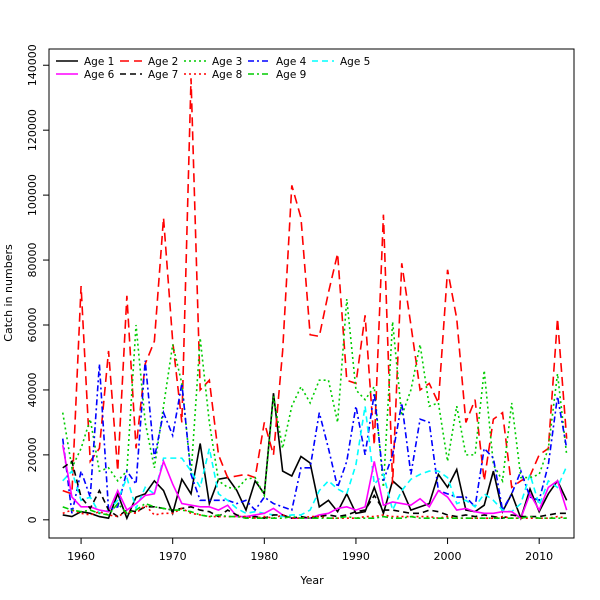 Image resolution: width=600 pixels, height=600 pixels. What do you see at coordinates (311, 580) in the screenshot?
I see `x-axis-title: Year` at bounding box center [311, 580].